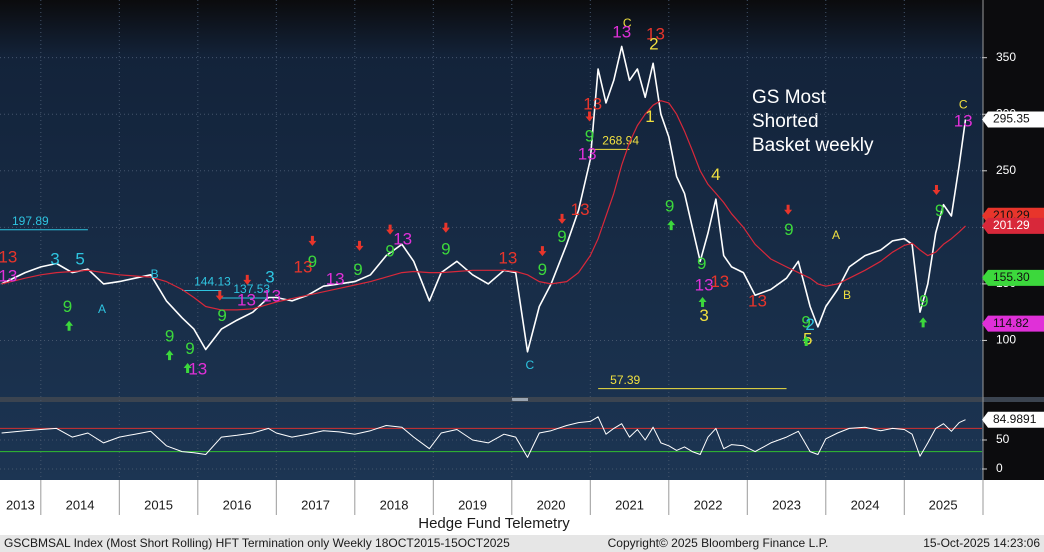 Image resolution: width=1044 pixels, height=552 pixels. I want to click on x-tick-label: 2022, so click(708, 504).